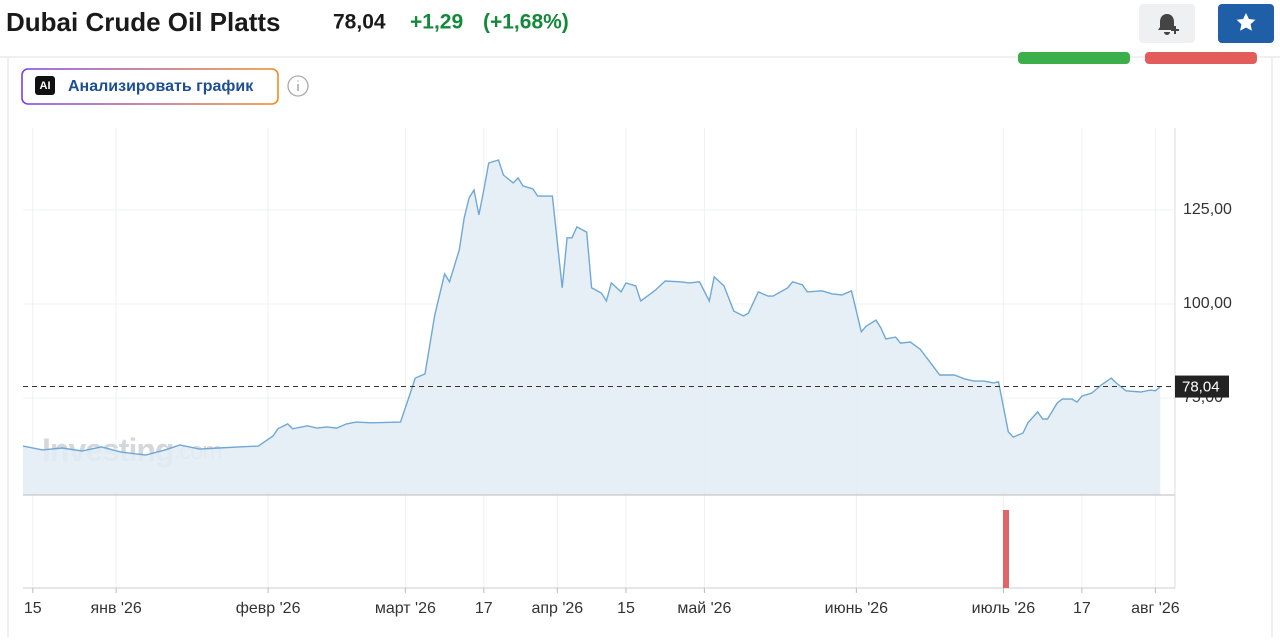 The image size is (1280, 642). Describe the element at coordinates (268, 608) in the screenshot. I see `x-tick-label: февр '26` at that location.